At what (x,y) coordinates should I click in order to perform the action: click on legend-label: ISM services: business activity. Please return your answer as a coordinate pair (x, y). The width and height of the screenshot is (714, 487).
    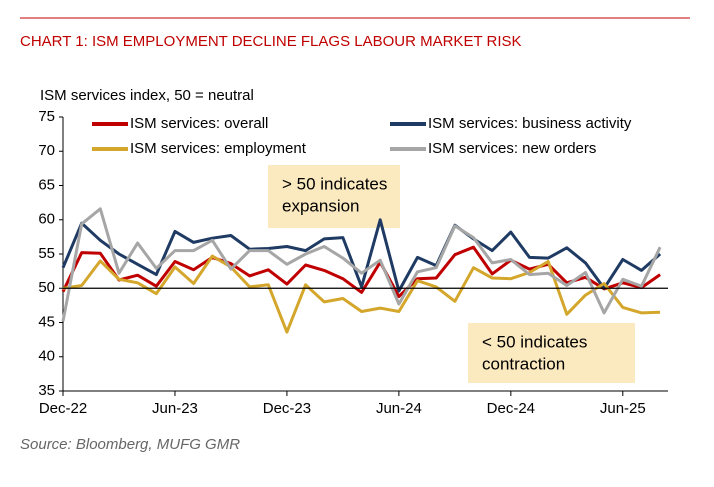
    Looking at the image, I should click on (530, 123).